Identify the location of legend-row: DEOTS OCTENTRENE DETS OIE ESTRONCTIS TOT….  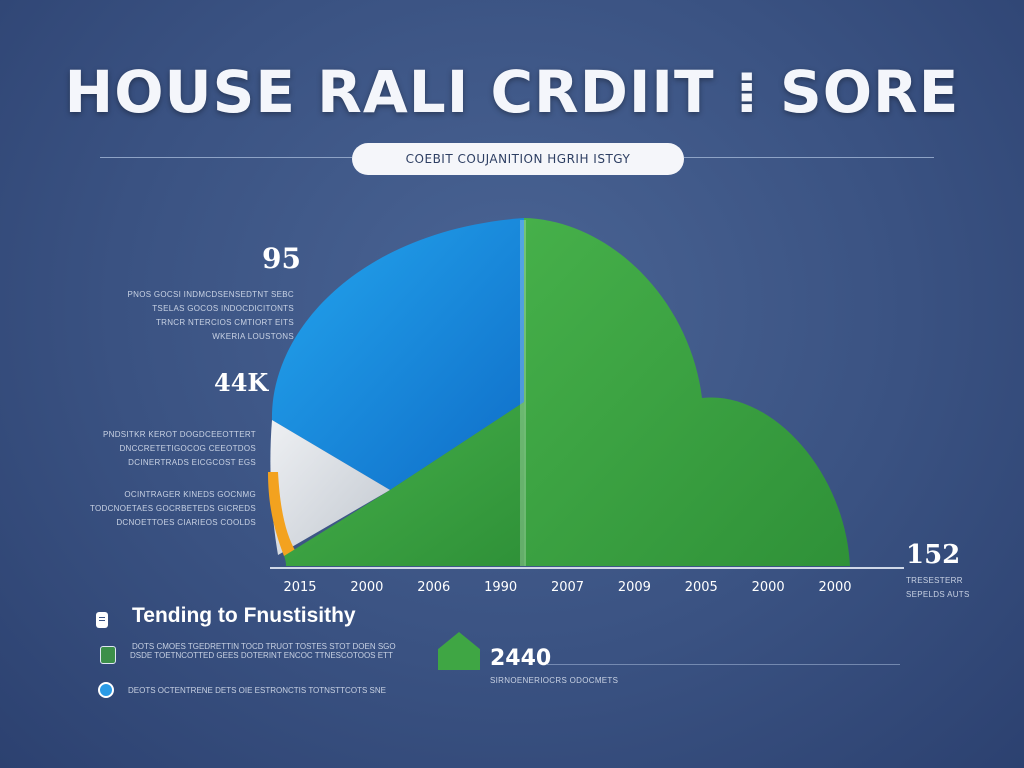
(242, 690).